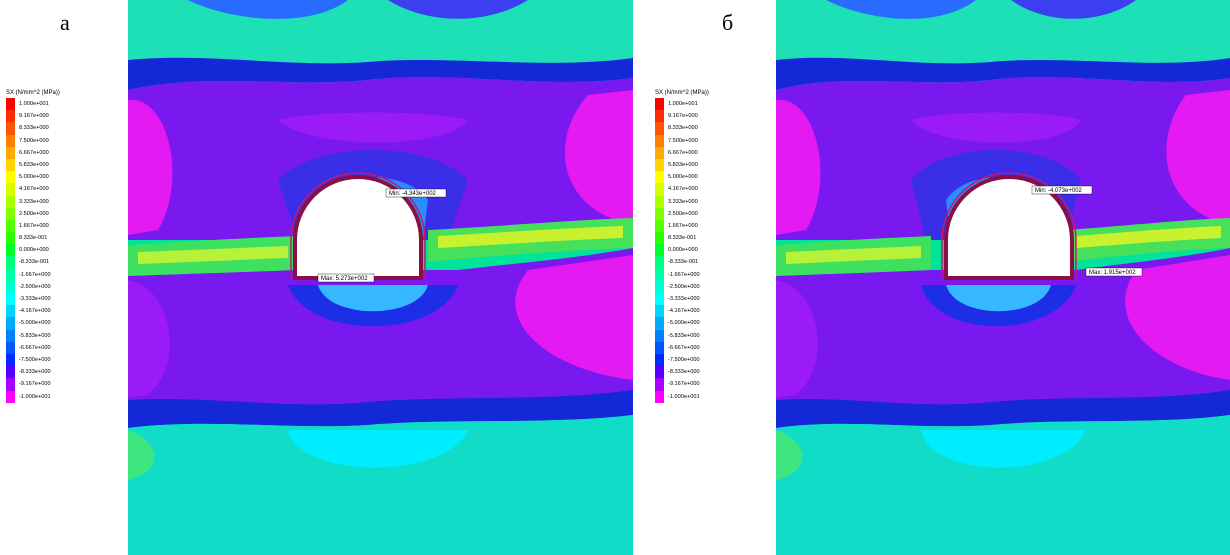 This screenshot has width=1230, height=555. I want to click on svg-text: Min: -4.073e+002, so click(1059, 191).